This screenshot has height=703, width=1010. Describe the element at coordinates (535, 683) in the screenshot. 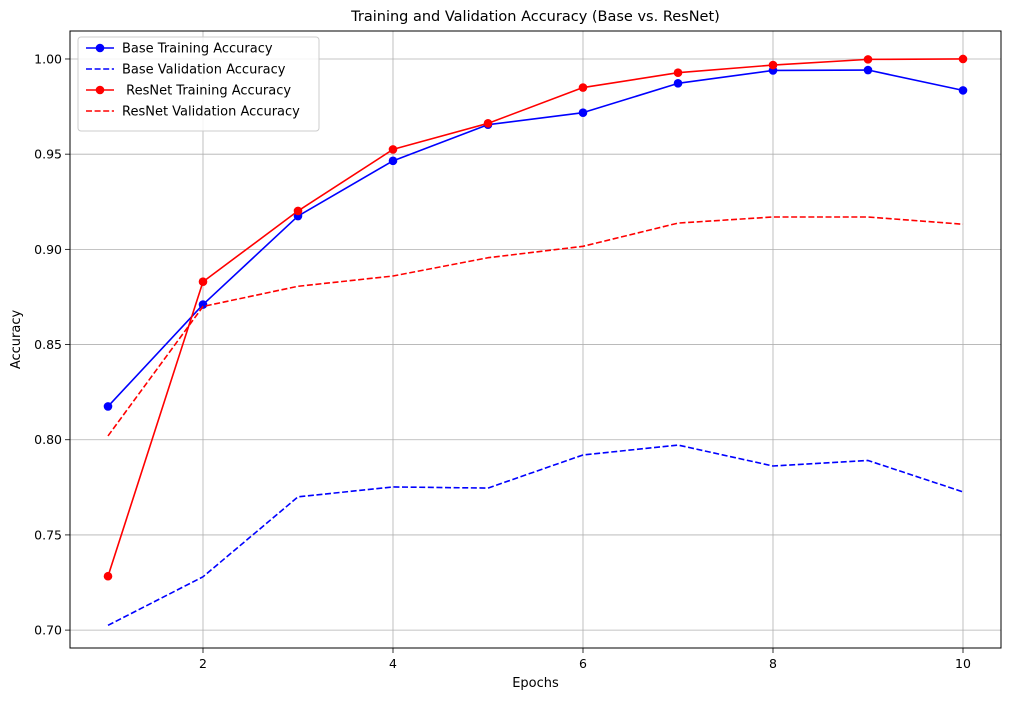

I see `x-axis-title: Epochs` at that location.